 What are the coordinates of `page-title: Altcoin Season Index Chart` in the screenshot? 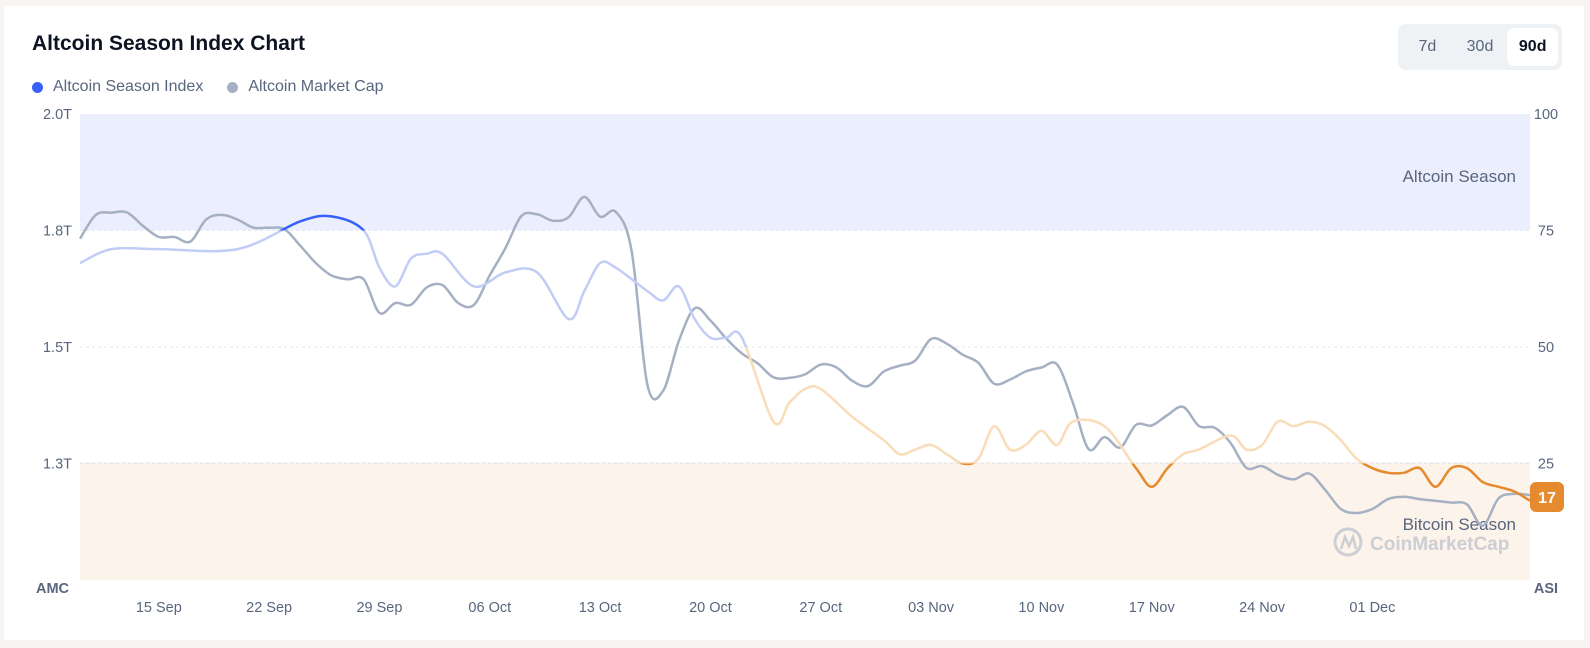 It's located at (169, 43).